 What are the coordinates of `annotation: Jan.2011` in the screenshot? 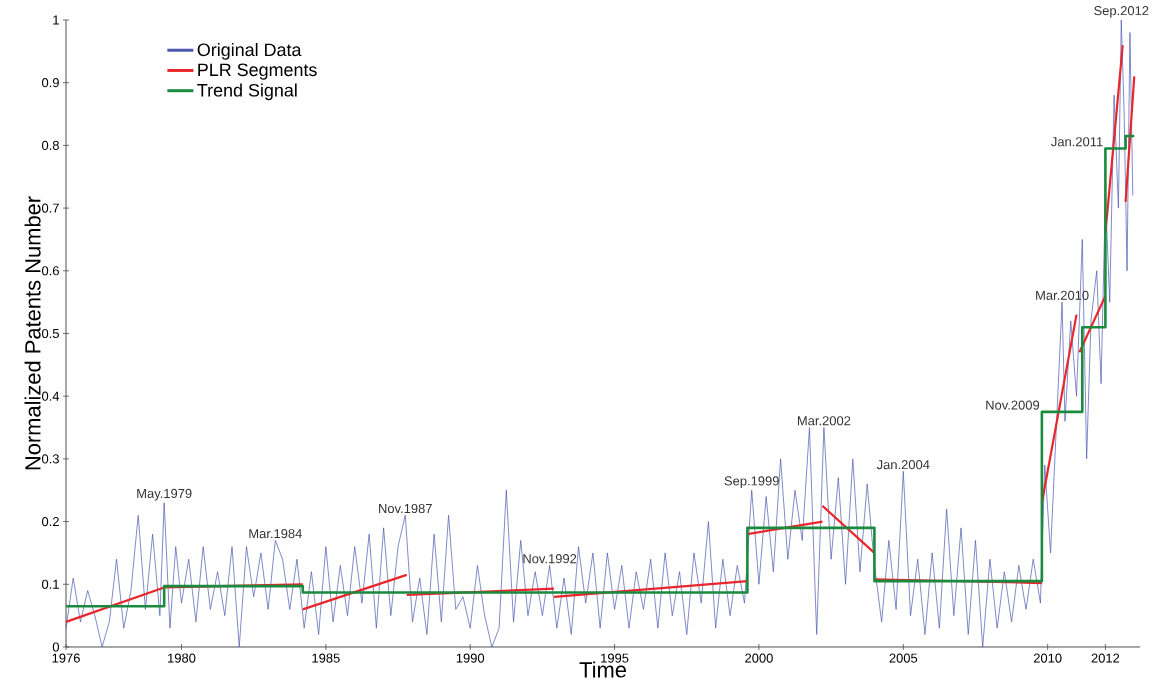 It's located at (1077, 142).